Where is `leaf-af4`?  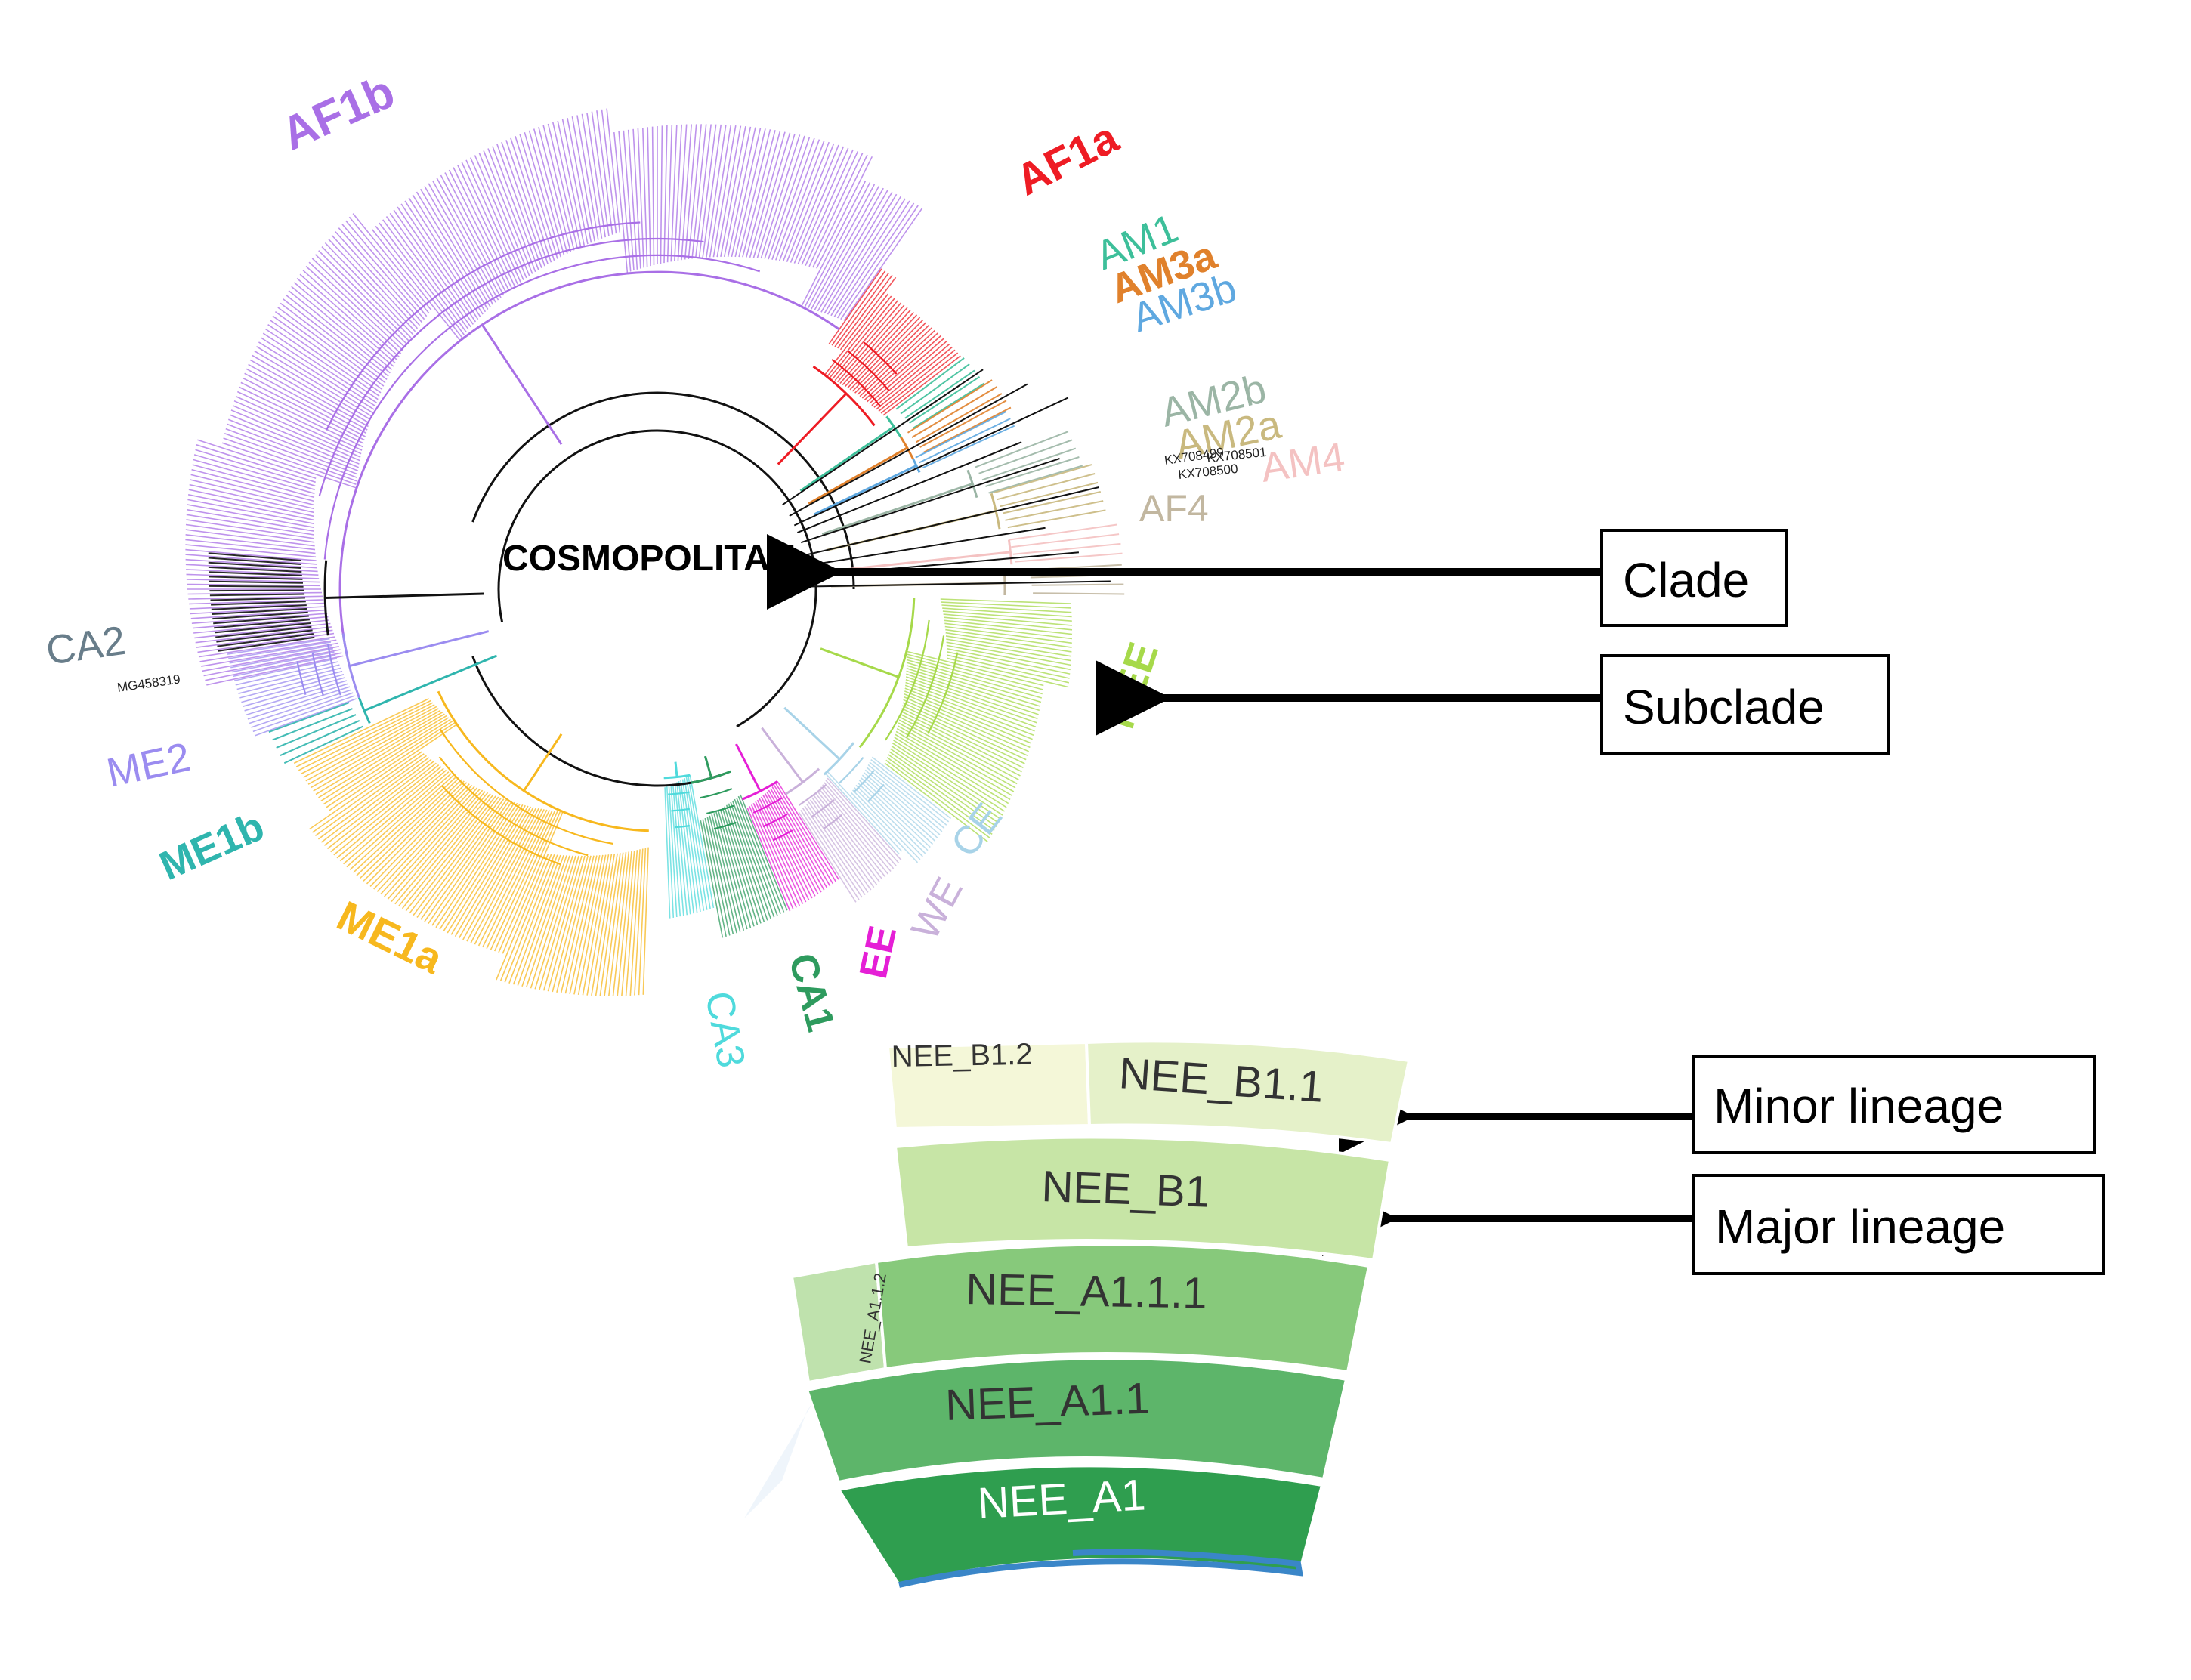
leaf-af4 is located at coordinates (1079, 593).